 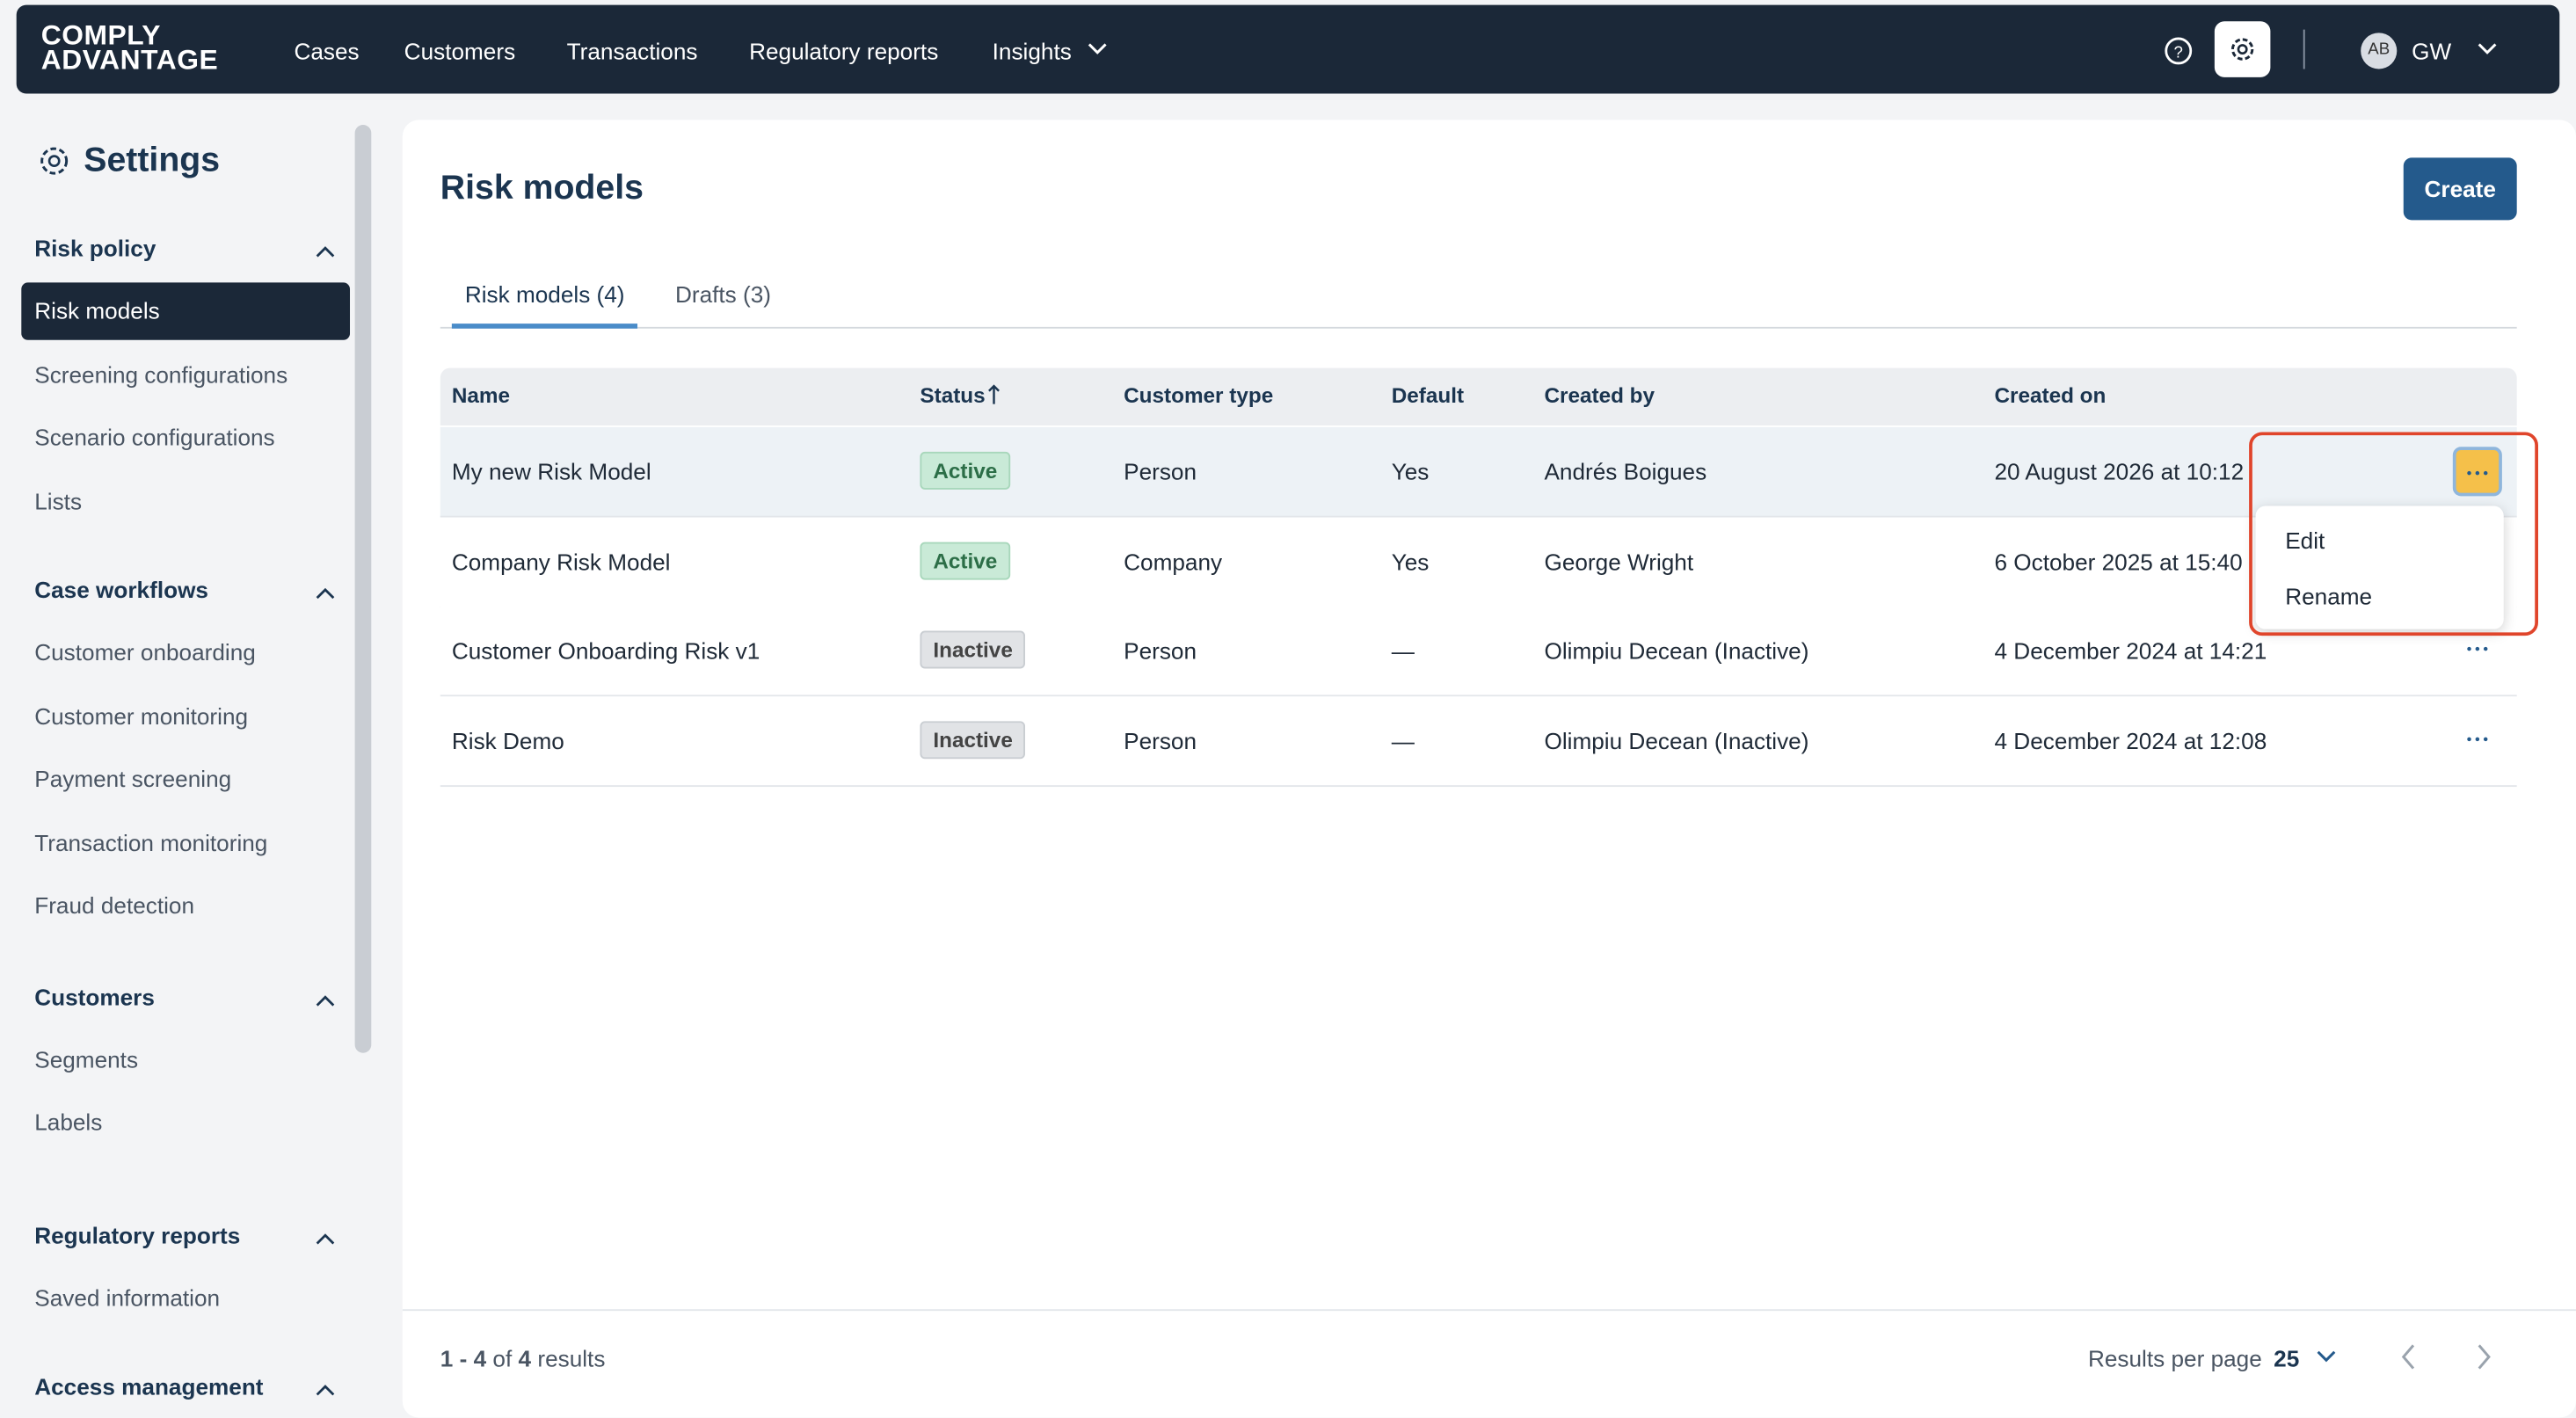 I want to click on menu-item: Edit, so click(x=2305, y=540).